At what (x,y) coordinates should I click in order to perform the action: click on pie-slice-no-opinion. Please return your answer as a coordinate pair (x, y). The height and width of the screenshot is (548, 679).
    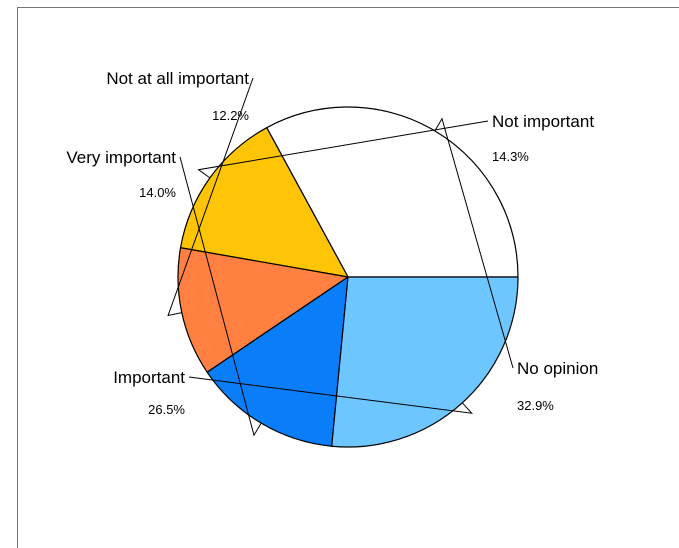
    Looking at the image, I should click on (392, 192).